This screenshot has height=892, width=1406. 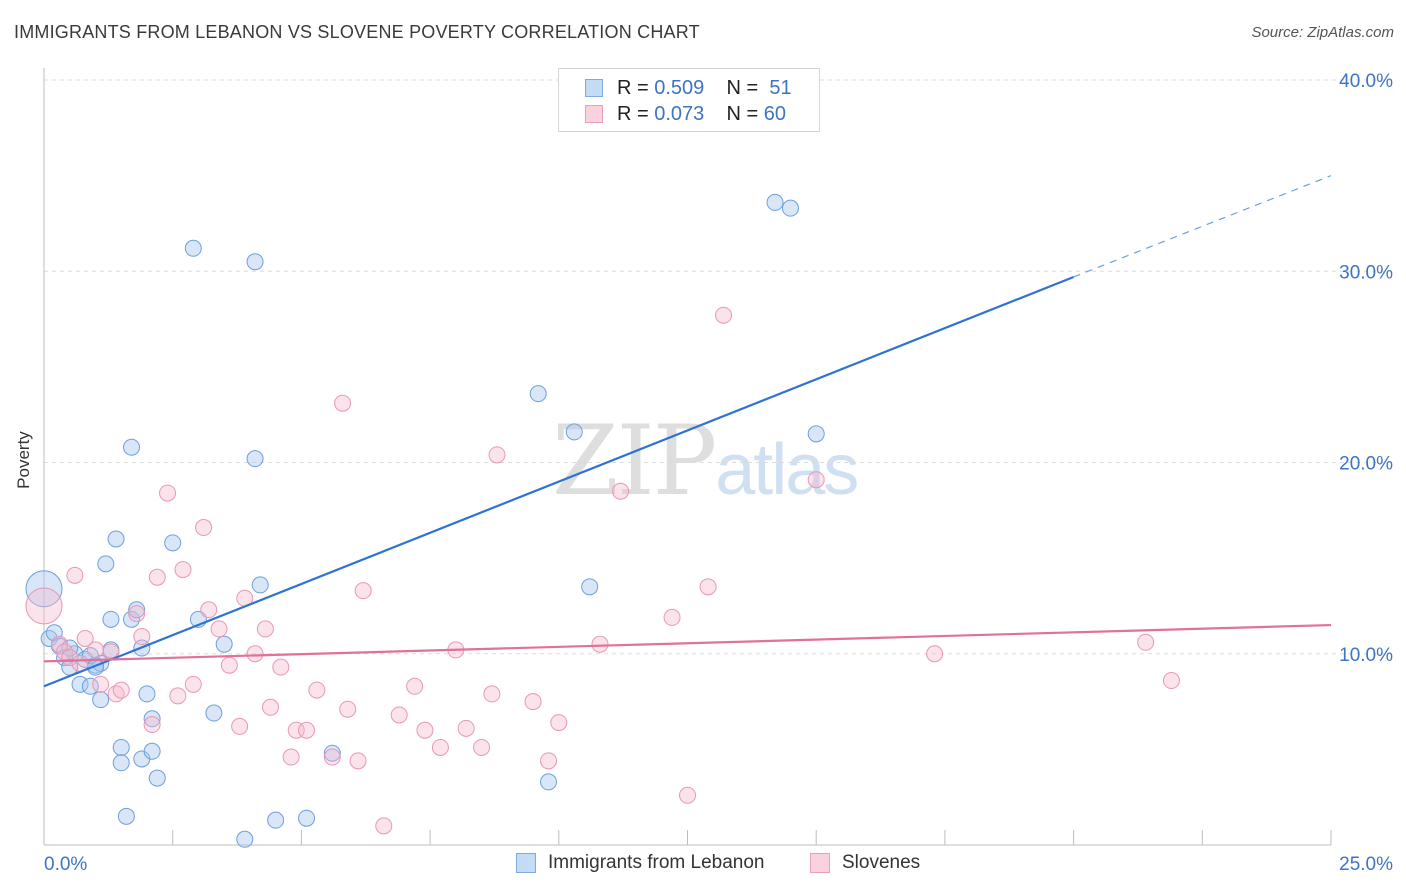 What do you see at coordinates (594, 88) in the screenshot?
I see `legend-swatch-lebanon` at bounding box center [594, 88].